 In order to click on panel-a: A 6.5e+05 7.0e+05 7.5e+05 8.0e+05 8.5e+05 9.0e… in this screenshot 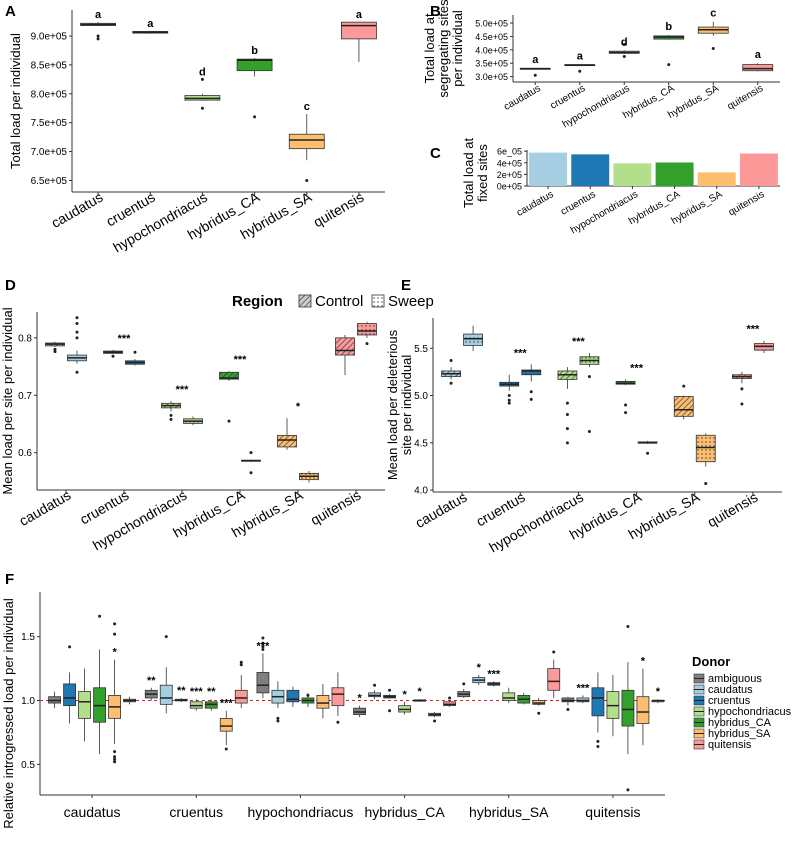, I will do `click(195, 129)`.